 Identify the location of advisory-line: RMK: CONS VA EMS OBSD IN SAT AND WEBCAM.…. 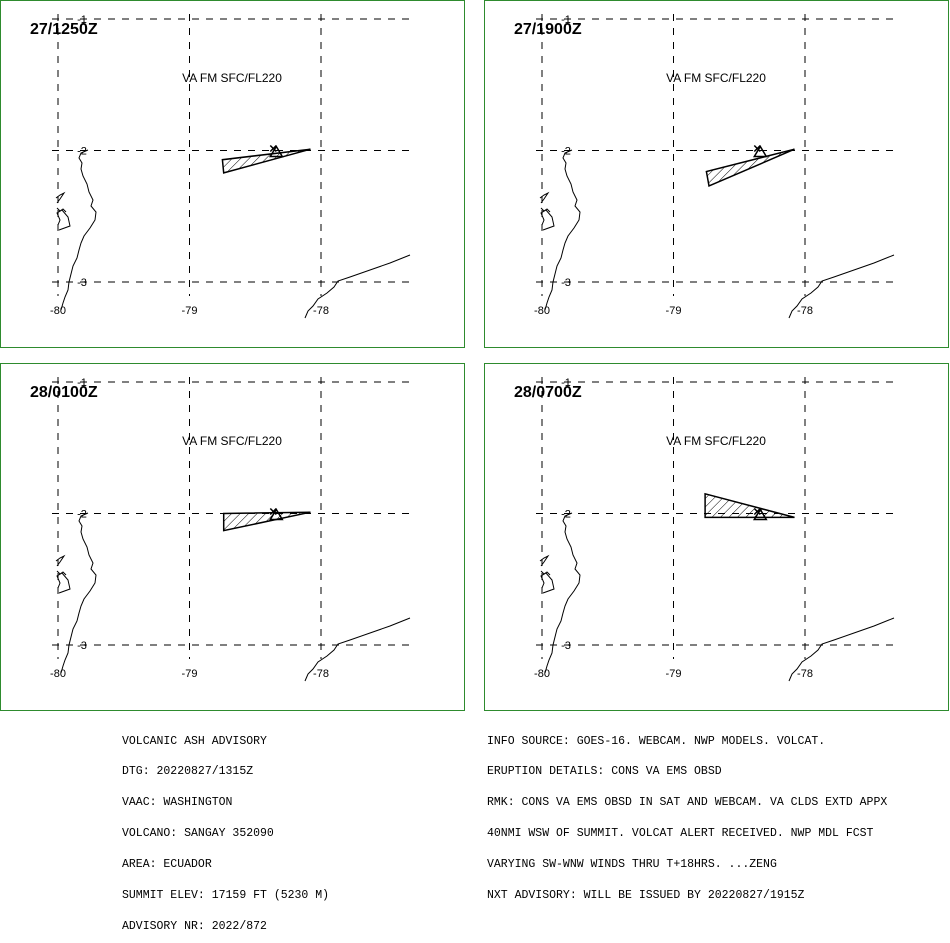
(687, 803).